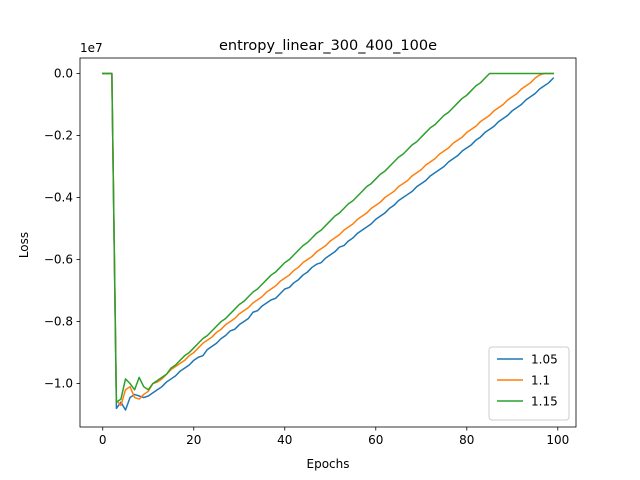 This screenshot has width=640, height=480. Describe the element at coordinates (63, 74) in the screenshot. I see `y-tick-label: 0.0` at that location.